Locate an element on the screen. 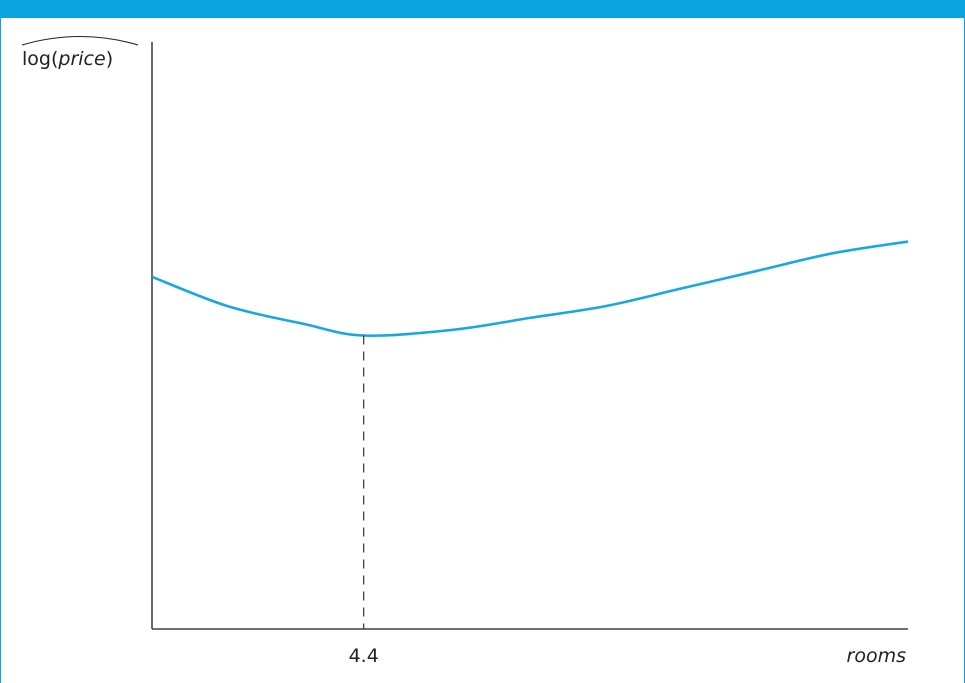  series-line is located at coordinates (530, 288).